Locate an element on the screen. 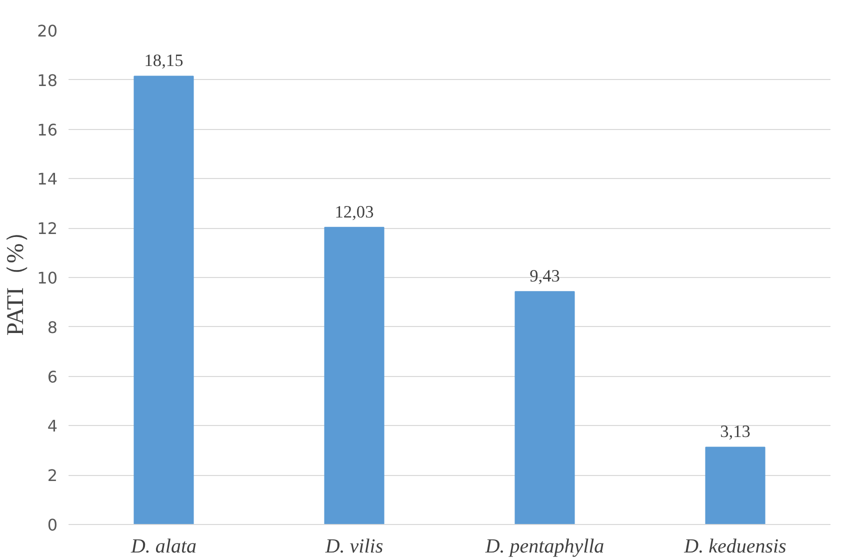 Image resolution: width=845 pixels, height=560 pixels. y-tick-label: 0 is located at coordinates (52, 525).